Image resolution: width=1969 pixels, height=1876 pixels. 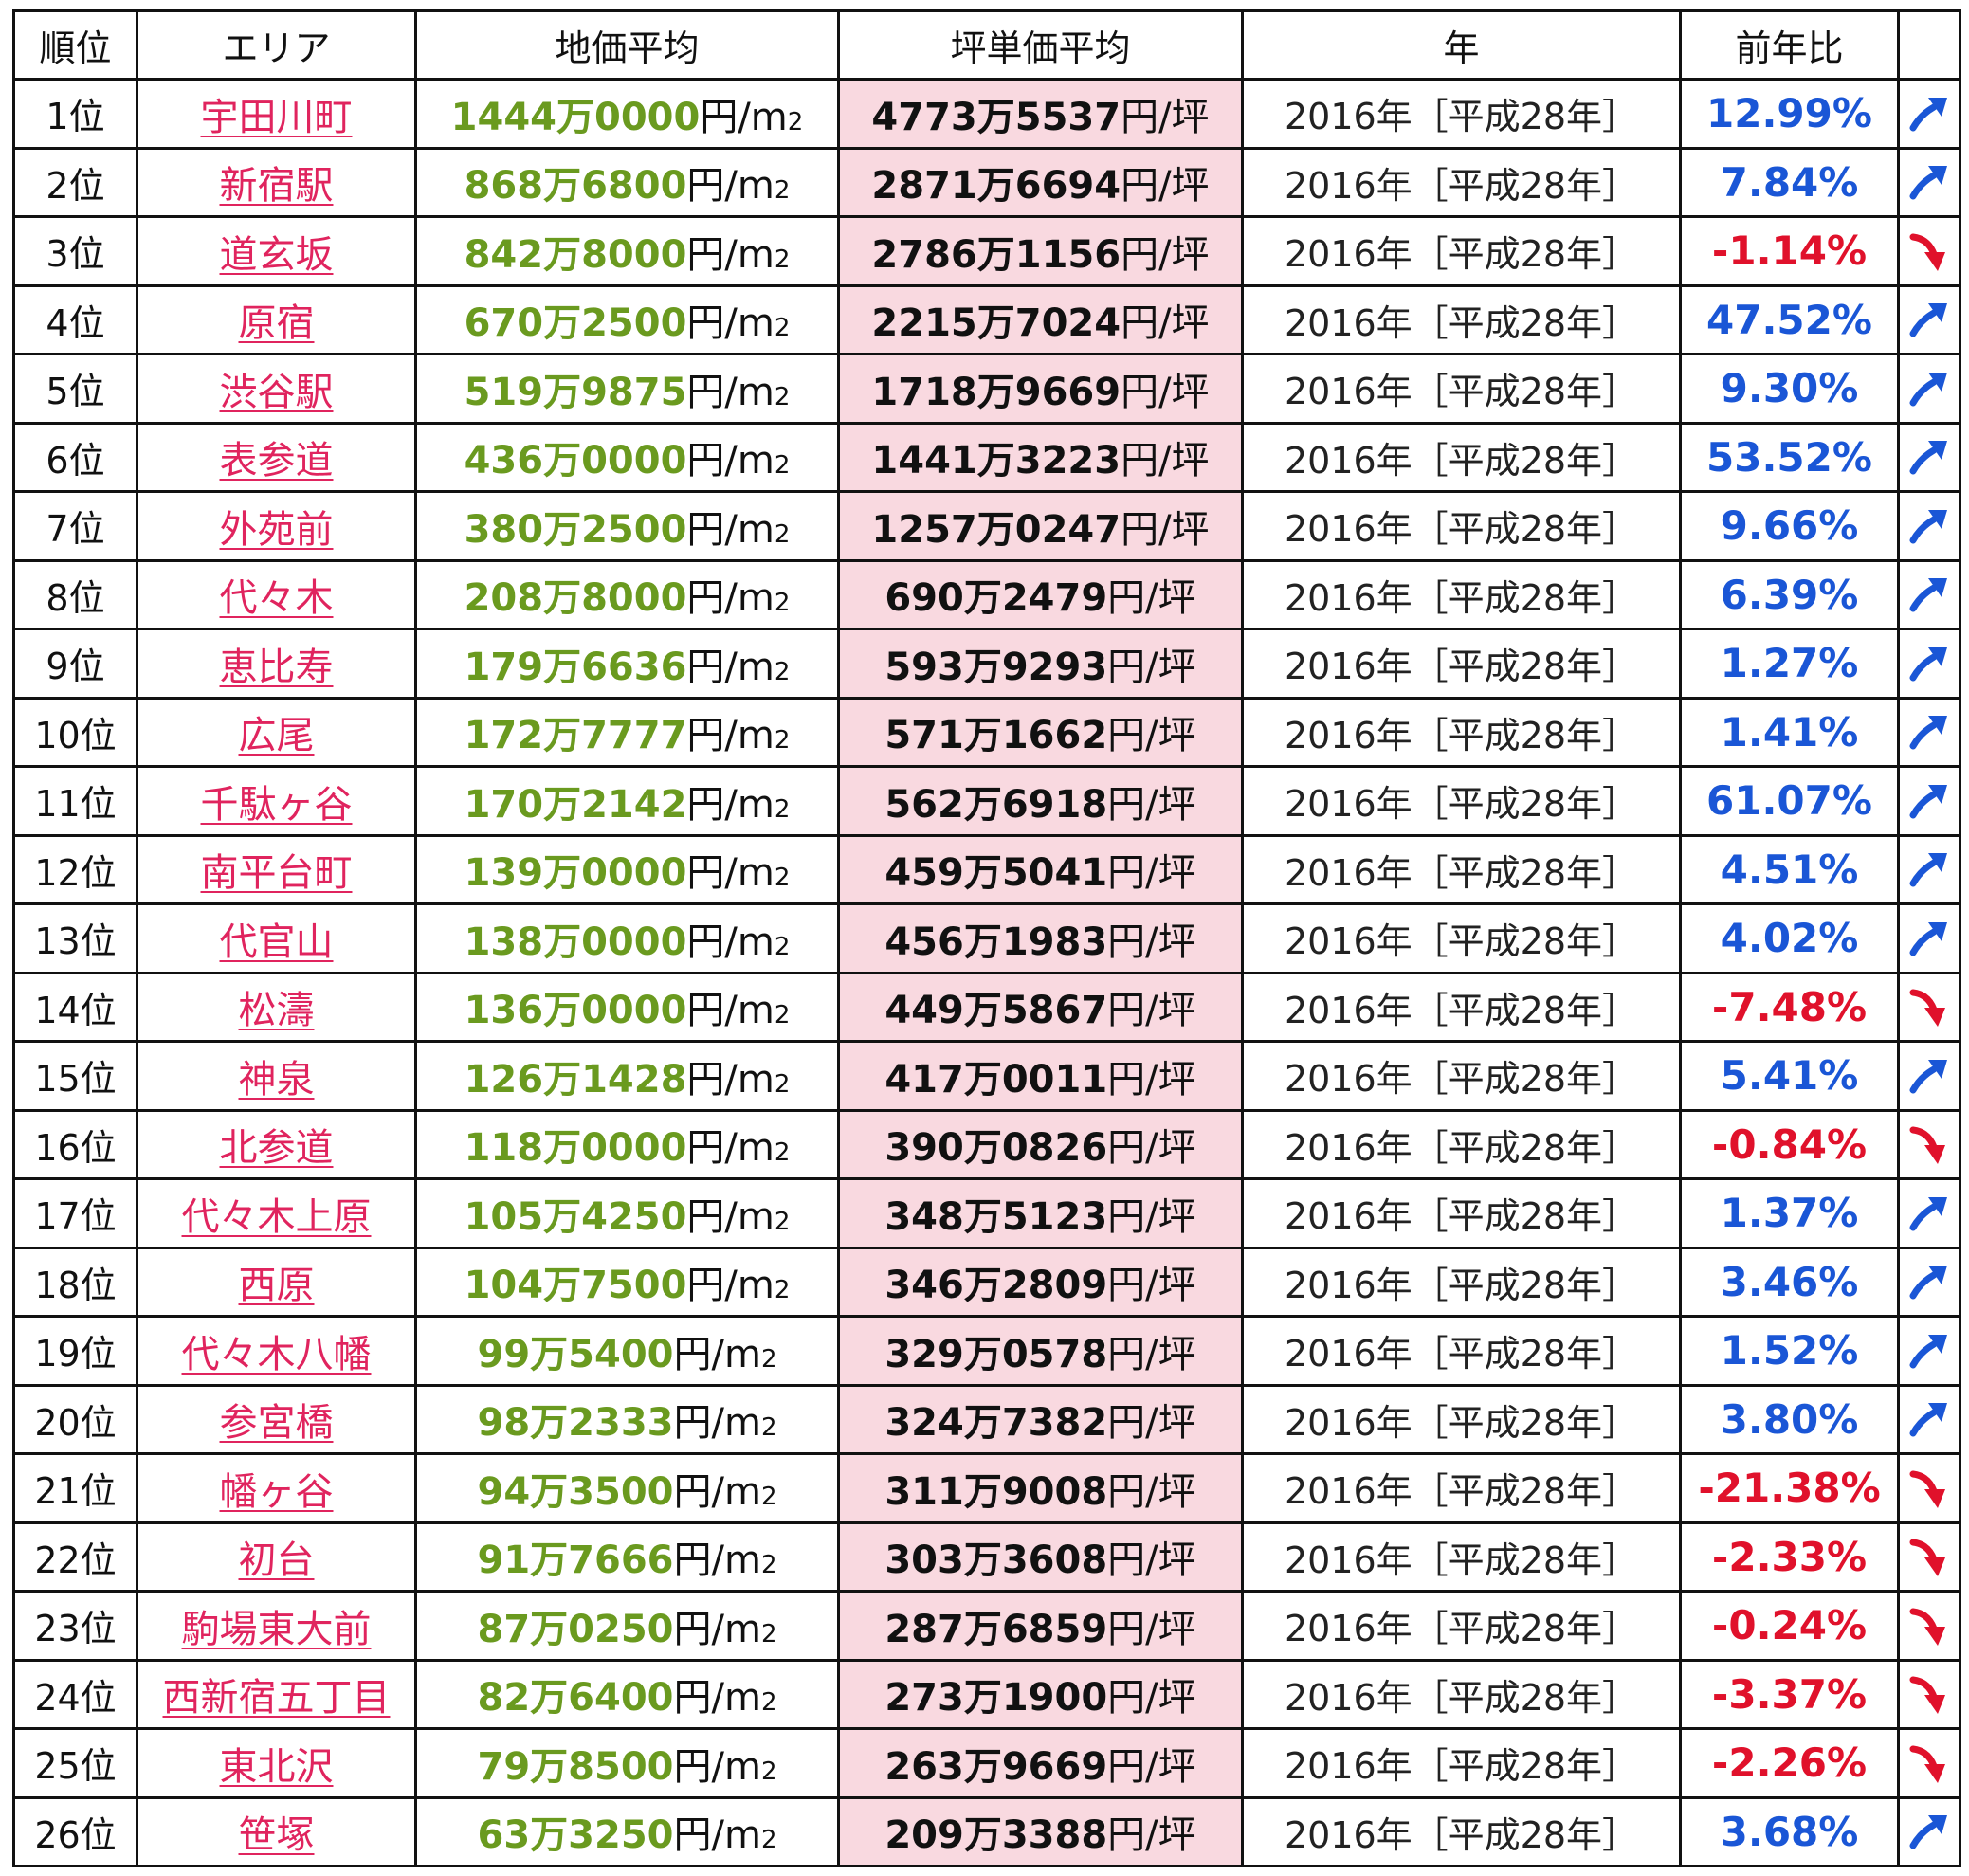 What do you see at coordinates (276, 736) in the screenshot?
I see `area-link: 広尾` at bounding box center [276, 736].